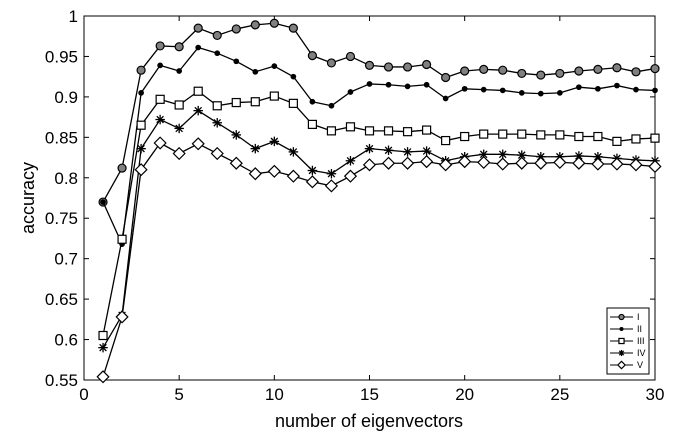 This screenshot has width=681, height=434. Describe the element at coordinates (274, 394) in the screenshot. I see `x-tick-label: 10` at that location.